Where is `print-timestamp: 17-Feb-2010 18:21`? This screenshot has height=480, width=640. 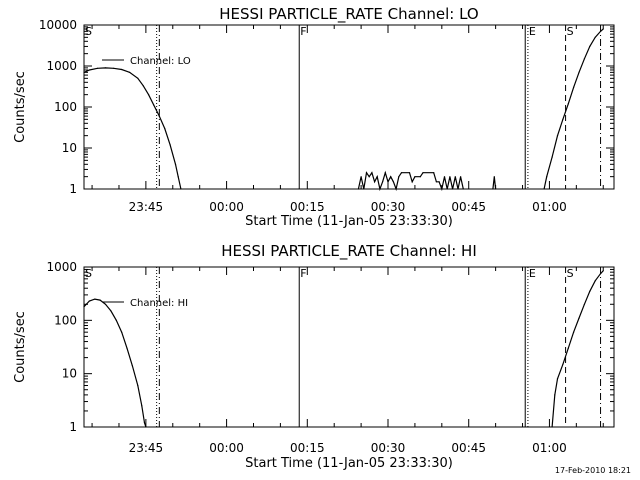 print-timestamp: 17-Feb-2010 18:21 is located at coordinates (592, 470).